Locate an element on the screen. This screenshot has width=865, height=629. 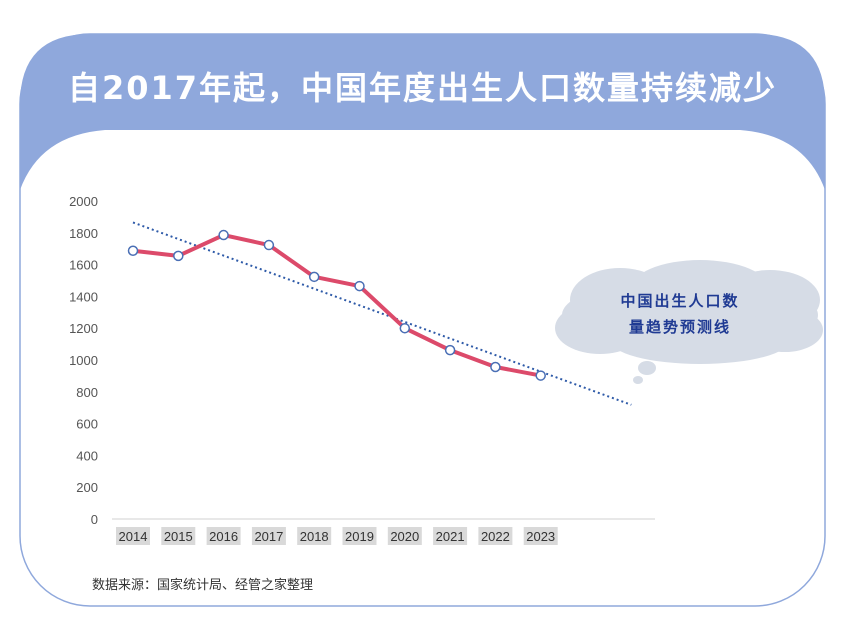
y-tick-label: 800 is located at coordinates (87, 392).